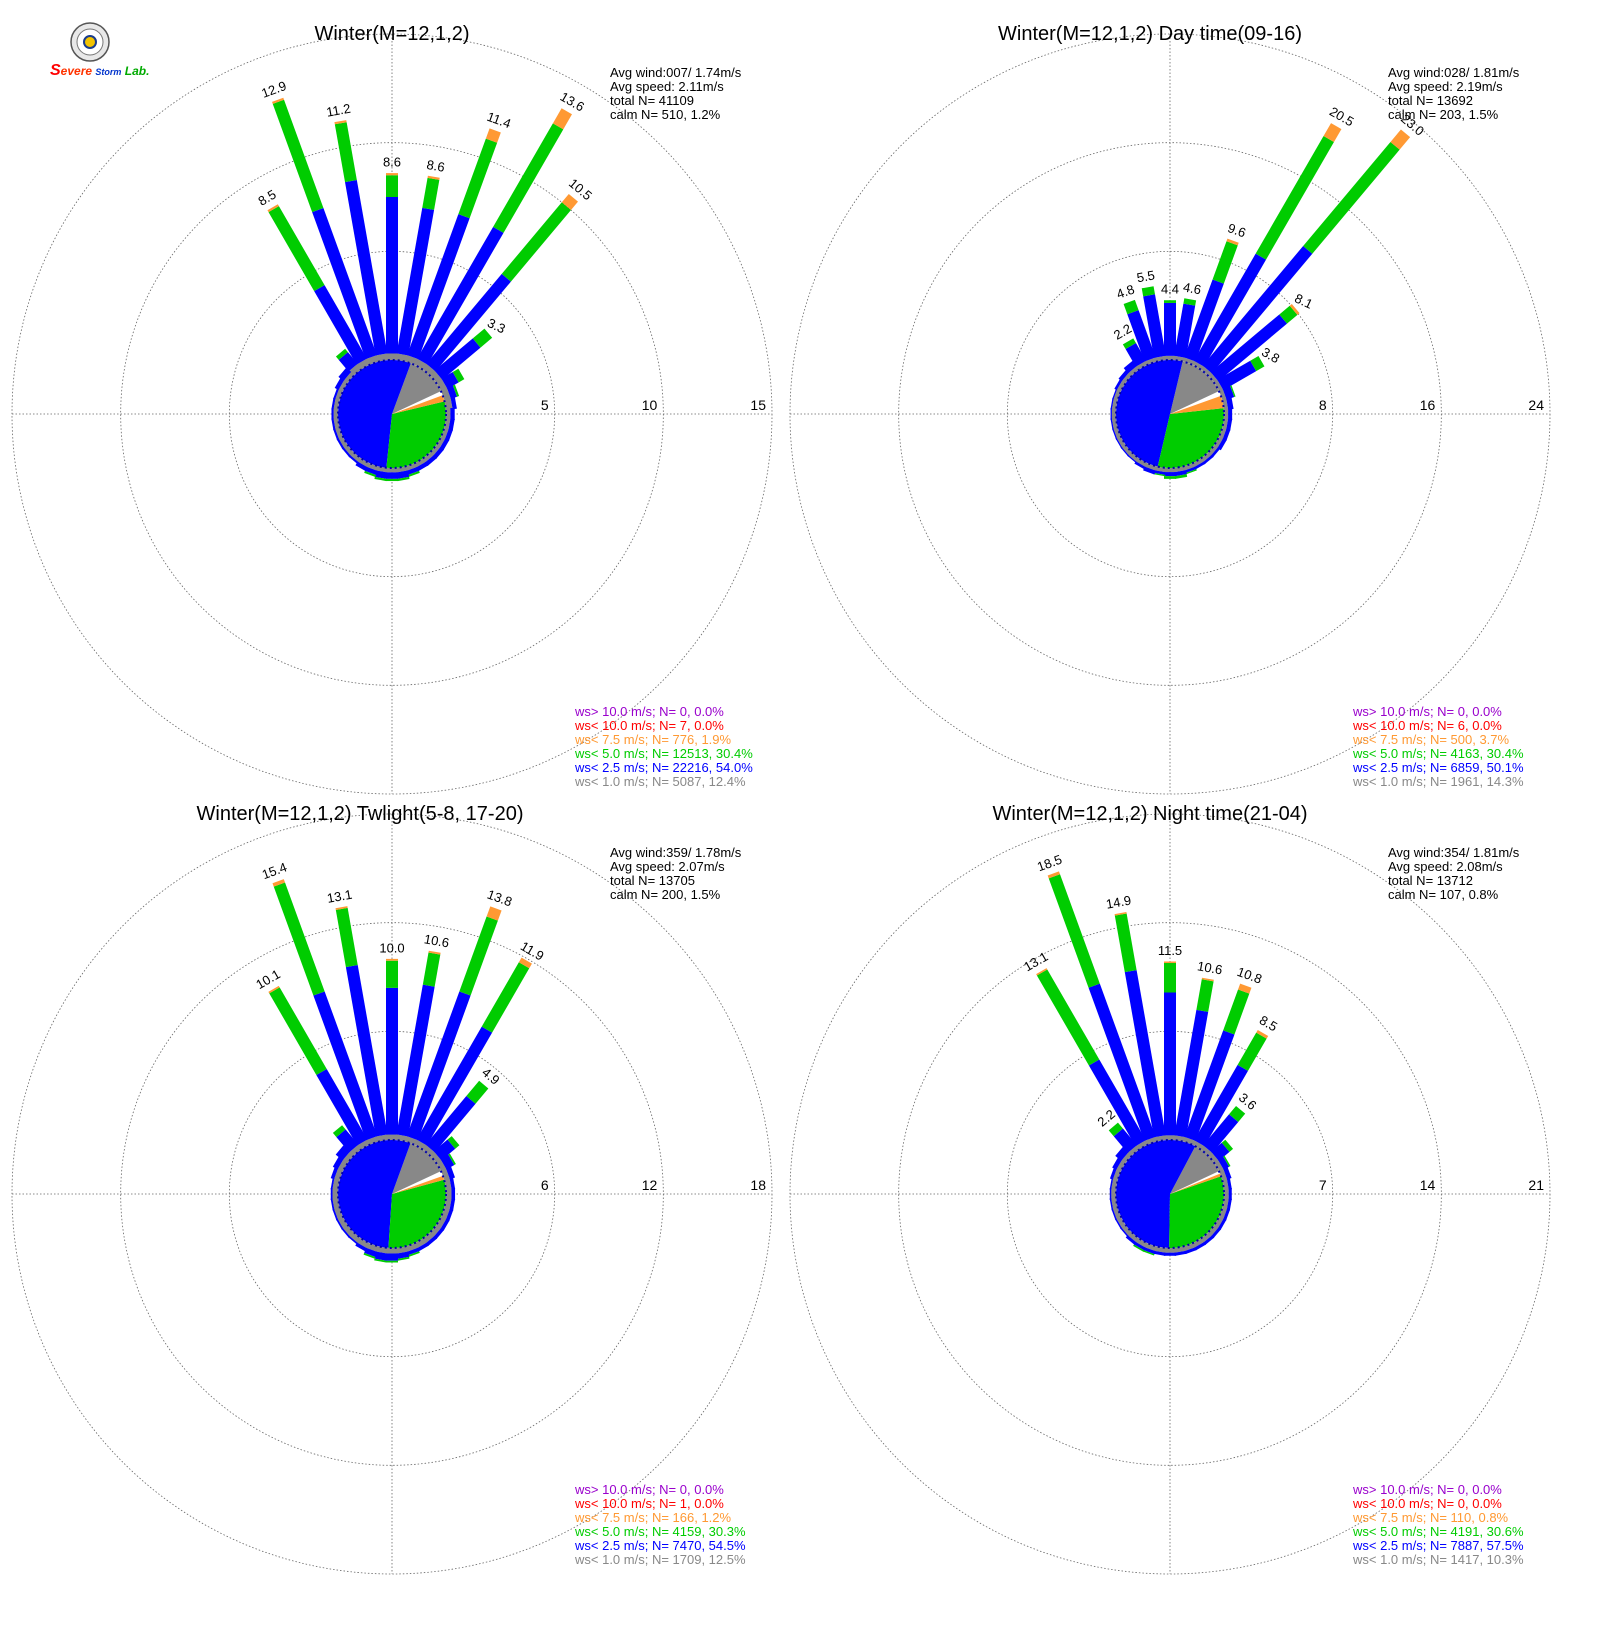 This screenshot has width=1620, height=1640. I want to click on legend-entry: ws< 5.0 m/s; N= 4191, 30.6%, so click(1438, 1531).